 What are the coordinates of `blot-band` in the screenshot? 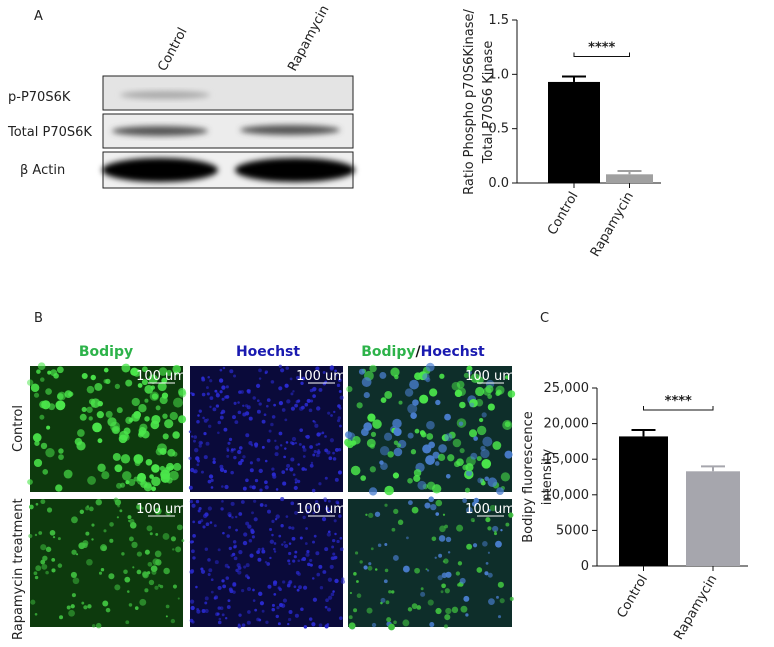 It's located at (160, 170).